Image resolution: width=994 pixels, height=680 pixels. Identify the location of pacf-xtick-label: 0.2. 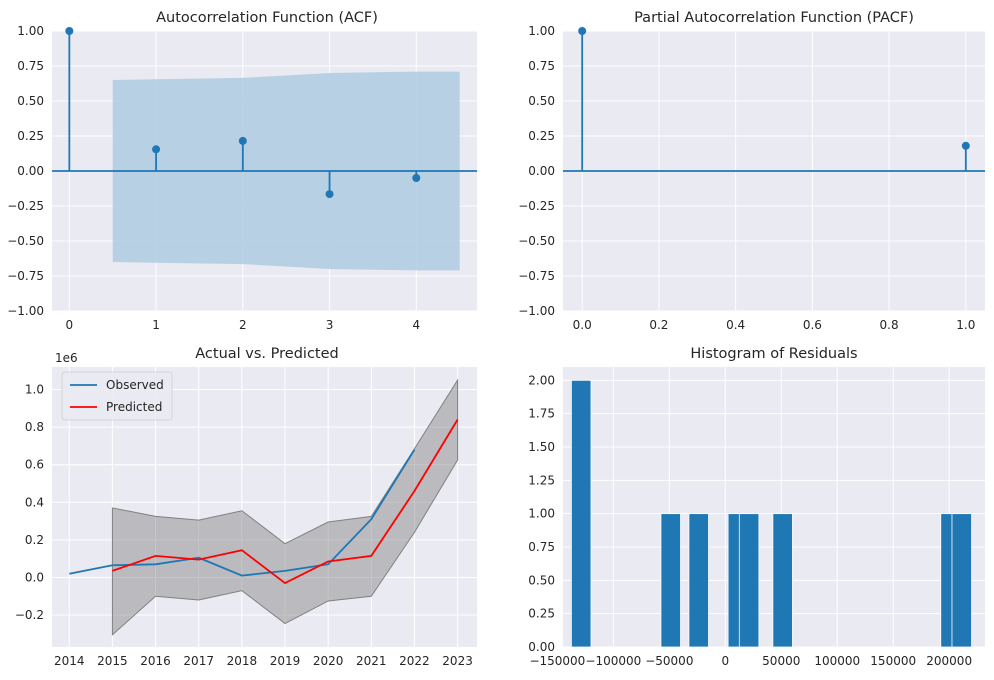
(658, 325).